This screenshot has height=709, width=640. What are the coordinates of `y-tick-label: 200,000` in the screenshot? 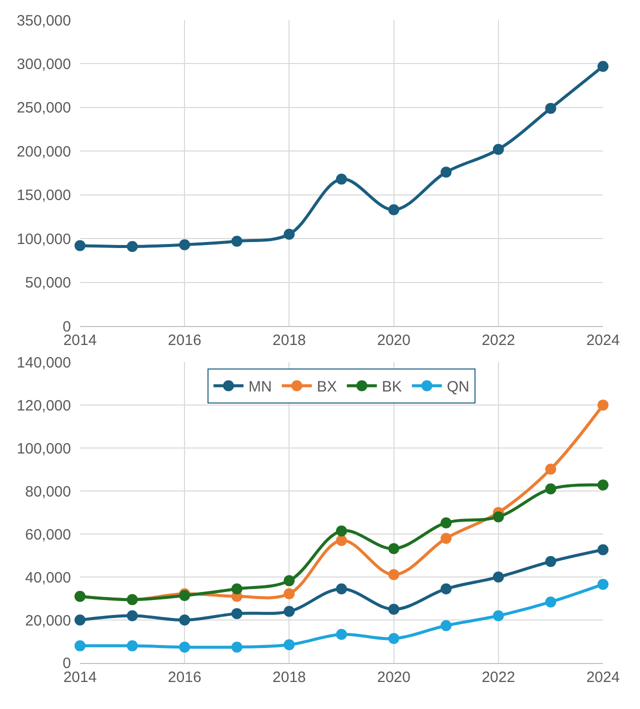 It's located at (43, 151).